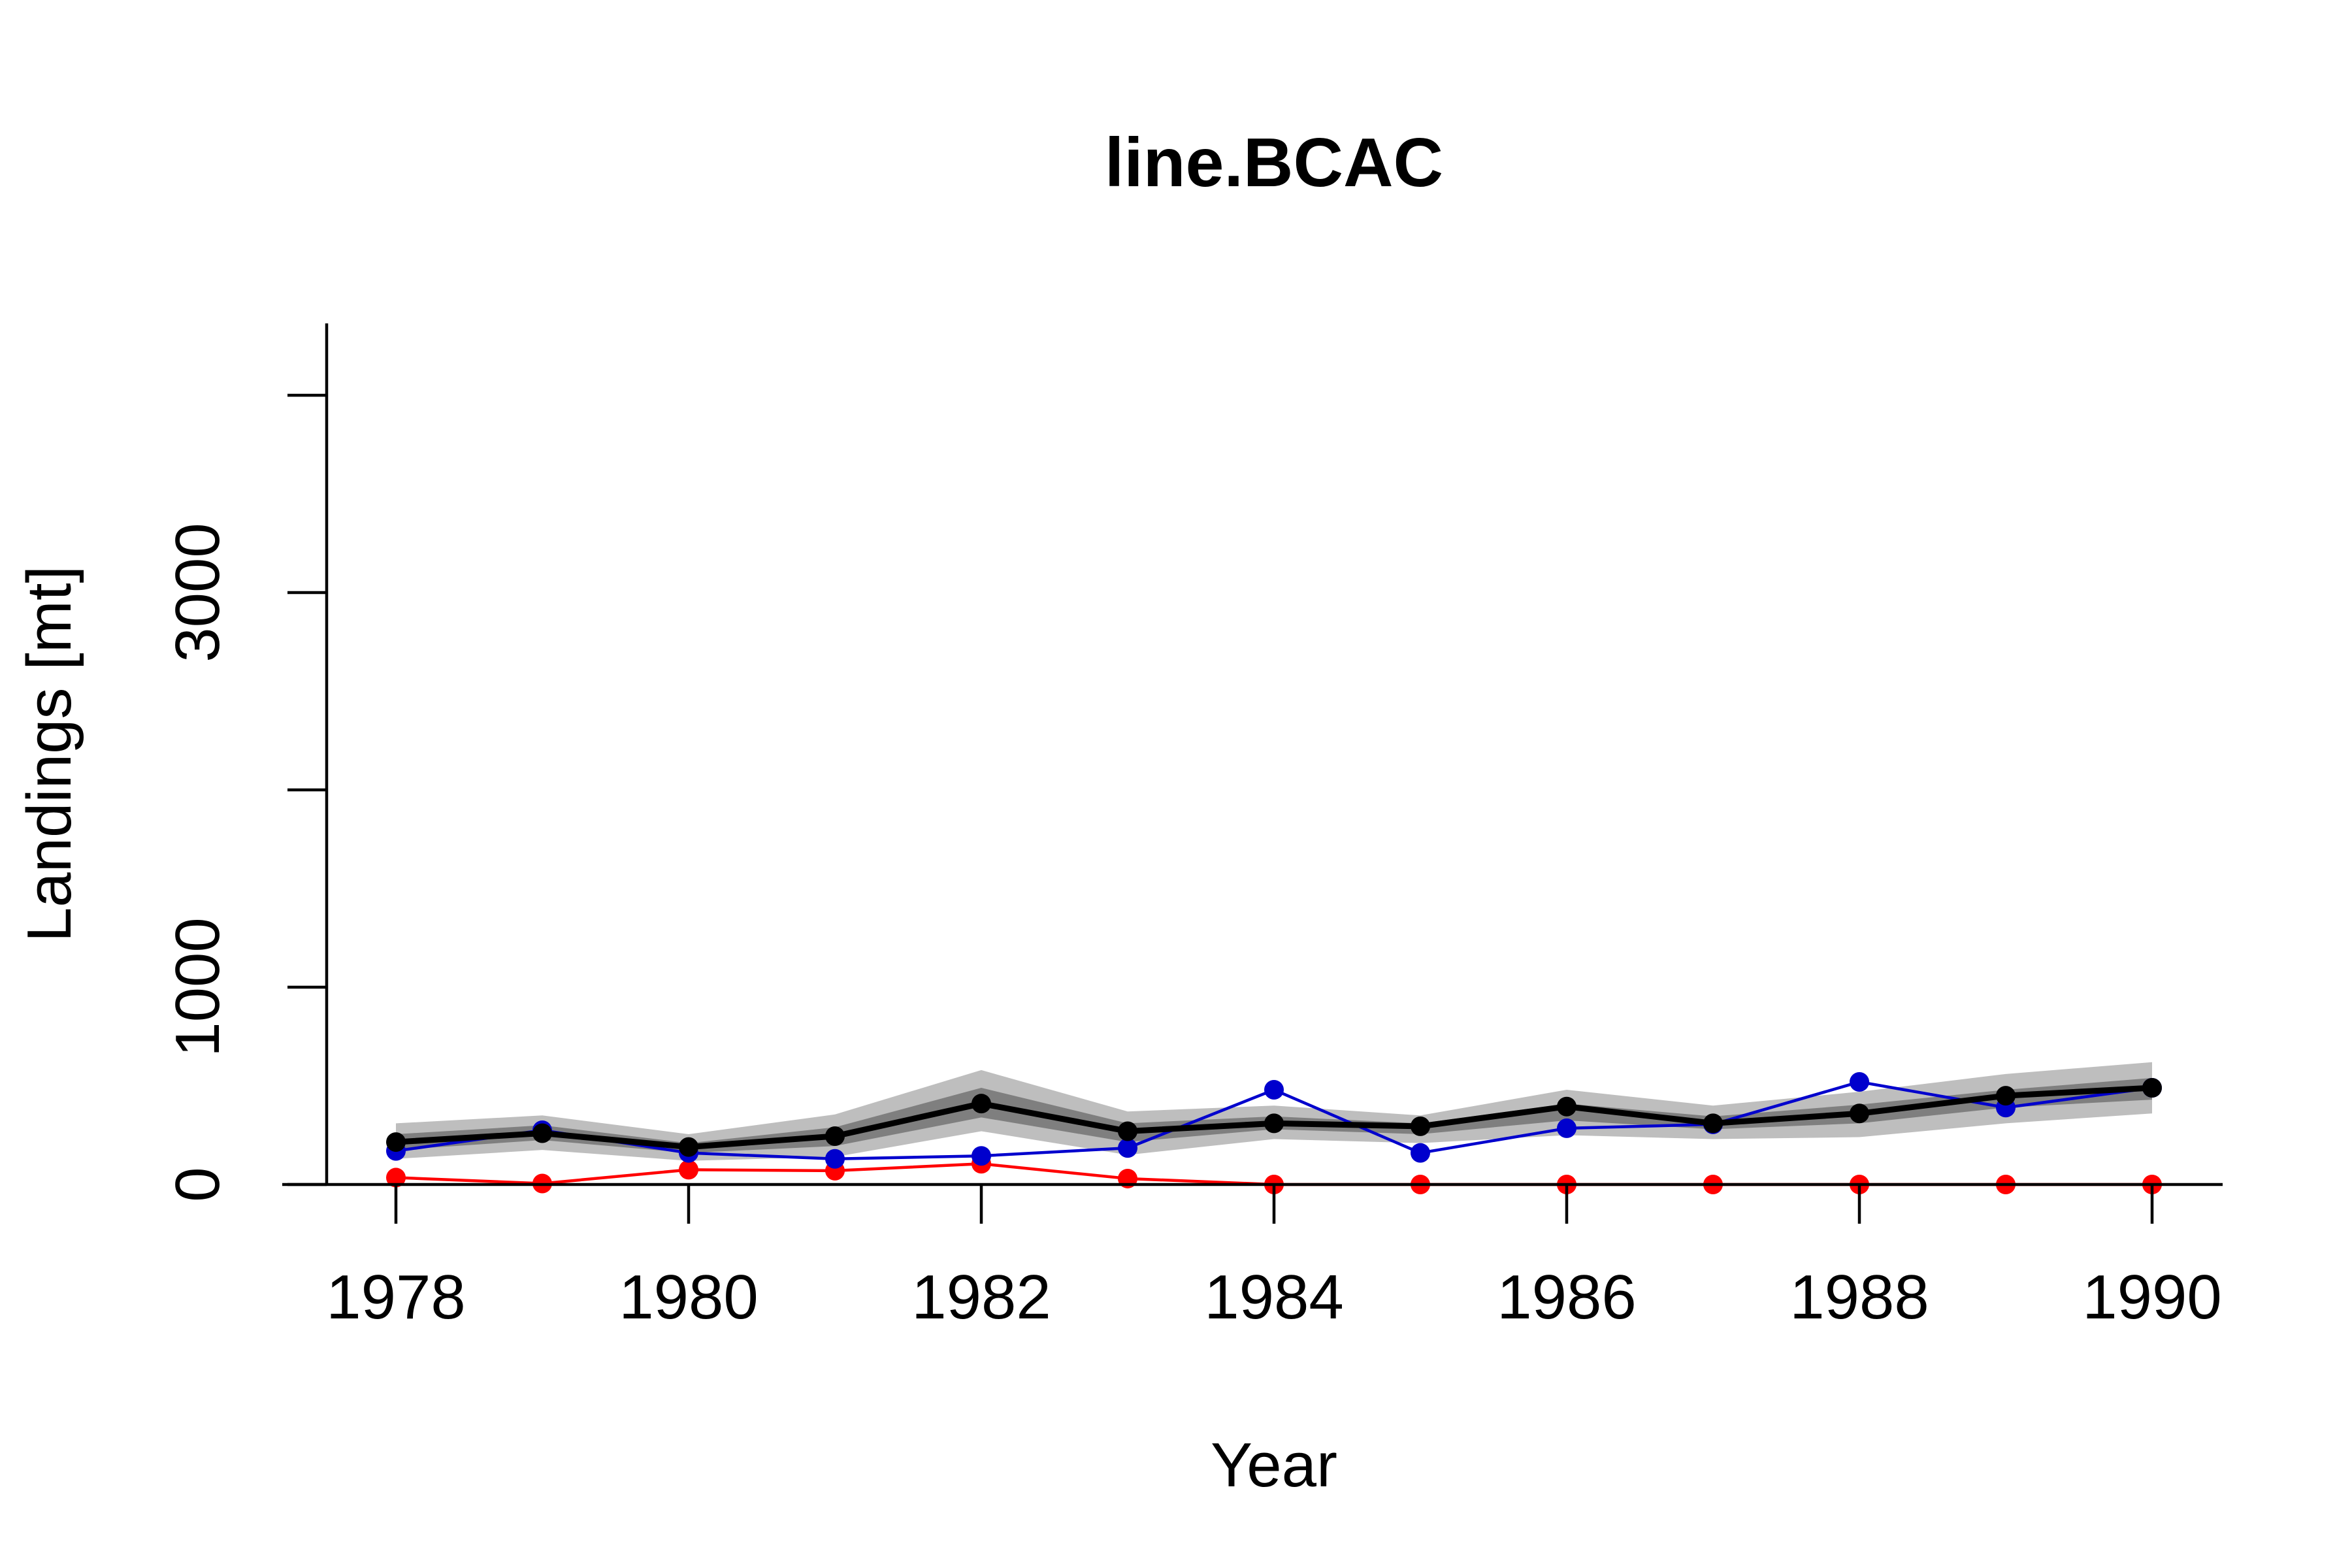 This screenshot has width=2352, height=1568. I want to click on x-tick-label: 1978, so click(396, 1297).